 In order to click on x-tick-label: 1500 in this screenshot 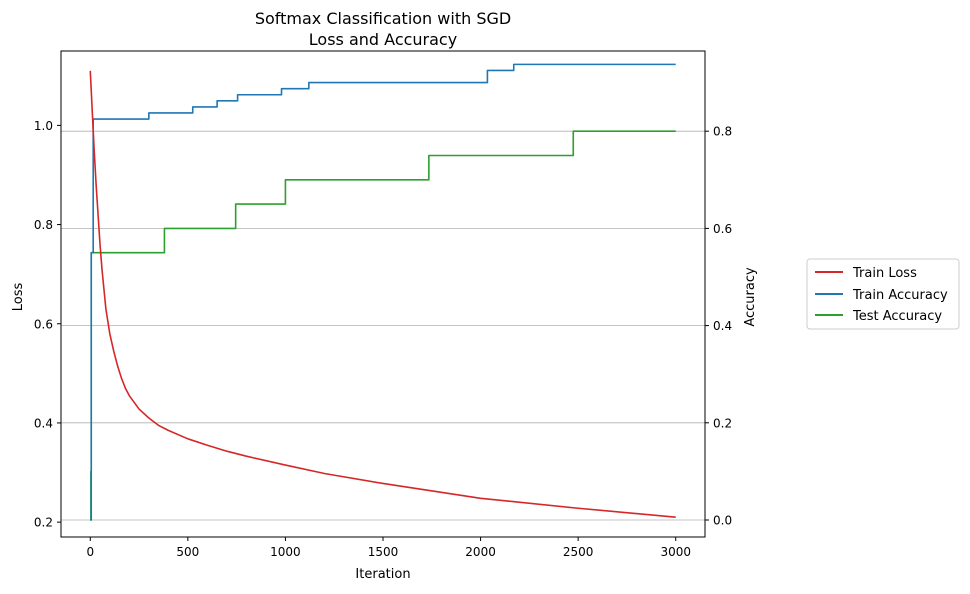, I will do `click(383, 552)`.